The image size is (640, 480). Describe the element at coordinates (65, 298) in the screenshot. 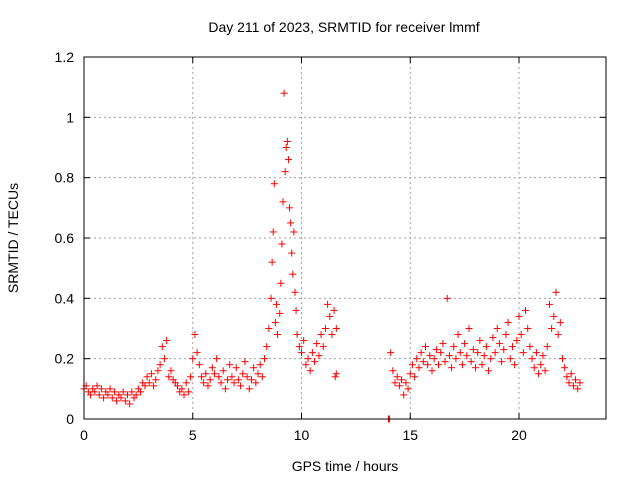

I see `y-tick-label: 0.4` at that location.